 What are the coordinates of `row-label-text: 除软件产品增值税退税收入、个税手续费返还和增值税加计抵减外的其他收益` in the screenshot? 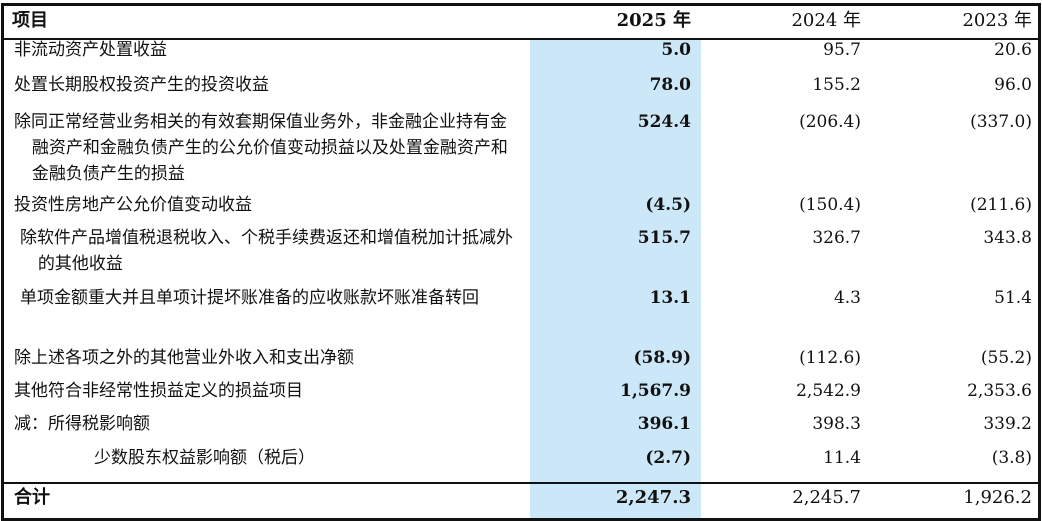 It's located at (266, 251).